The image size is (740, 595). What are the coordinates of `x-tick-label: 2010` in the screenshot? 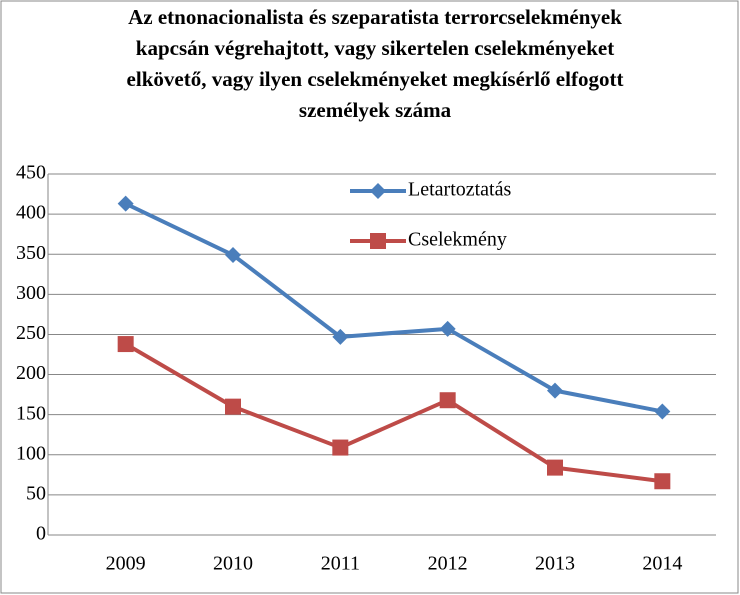 It's located at (233, 564).